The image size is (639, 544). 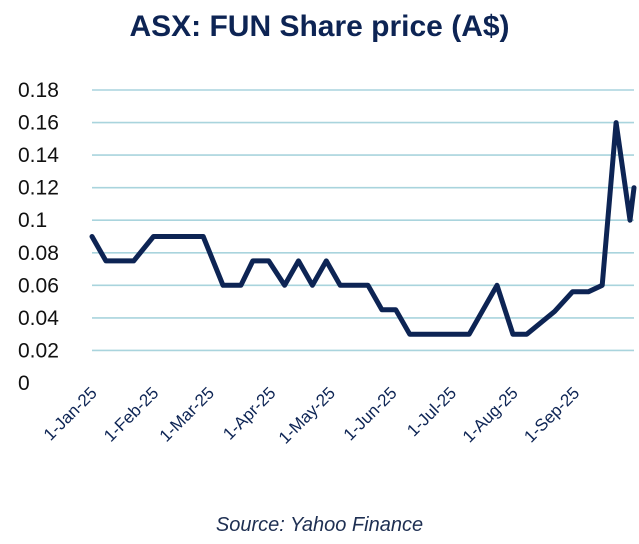 I want to click on y-tick-label: 0.12, so click(x=38, y=188).